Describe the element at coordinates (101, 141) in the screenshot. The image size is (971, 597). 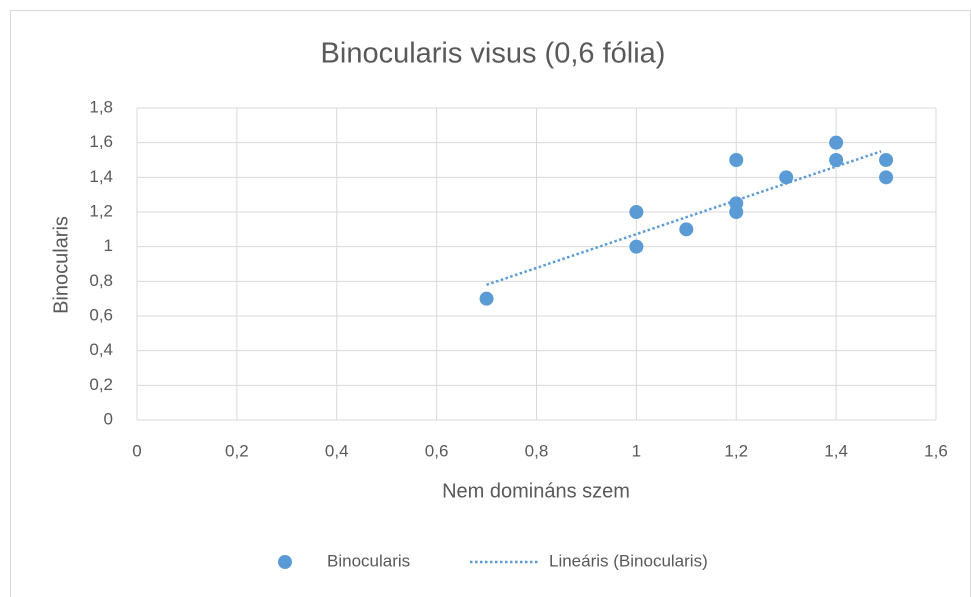
I see `y-tick-label: 1,6` at that location.